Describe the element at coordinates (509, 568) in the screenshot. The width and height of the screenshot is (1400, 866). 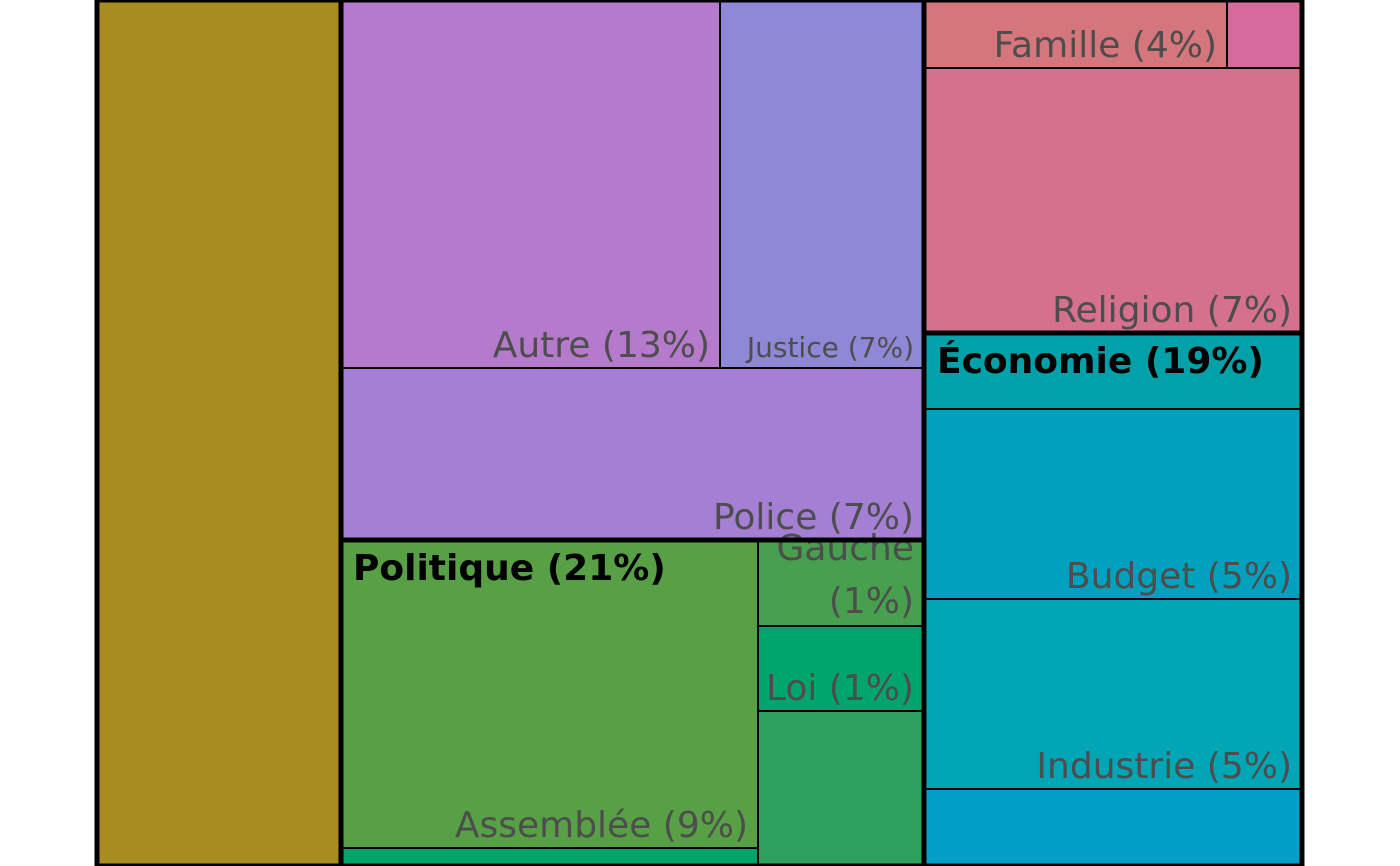
I see `group-label: Politique (21%)` at that location.